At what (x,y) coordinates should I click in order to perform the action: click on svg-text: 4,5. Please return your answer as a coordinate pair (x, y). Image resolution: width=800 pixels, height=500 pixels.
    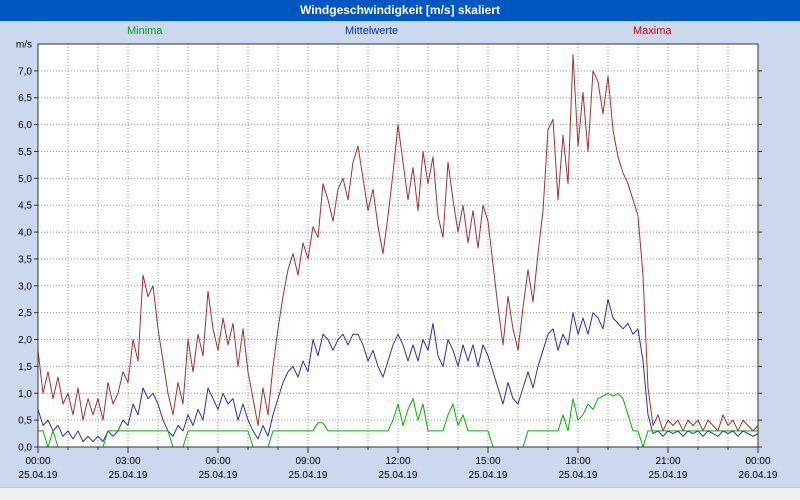
    Looking at the image, I should click on (25, 206).